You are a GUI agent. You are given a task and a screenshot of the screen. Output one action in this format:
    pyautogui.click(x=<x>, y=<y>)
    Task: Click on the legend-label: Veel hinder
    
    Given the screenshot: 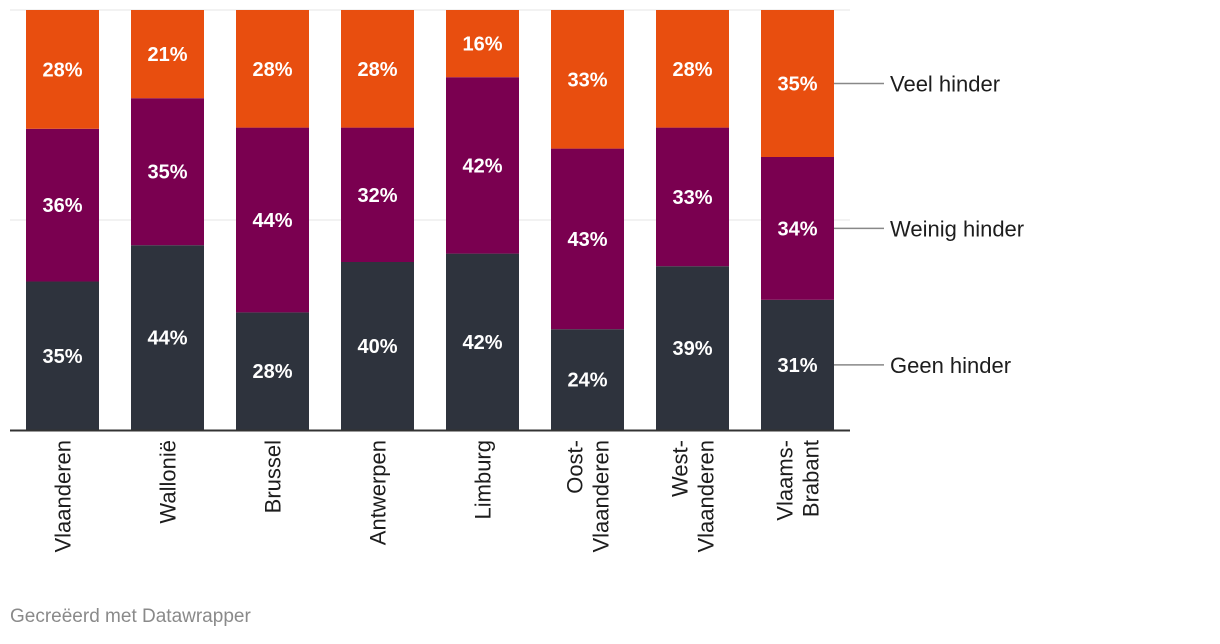 What is the action you would take?
    pyautogui.click(x=945, y=84)
    